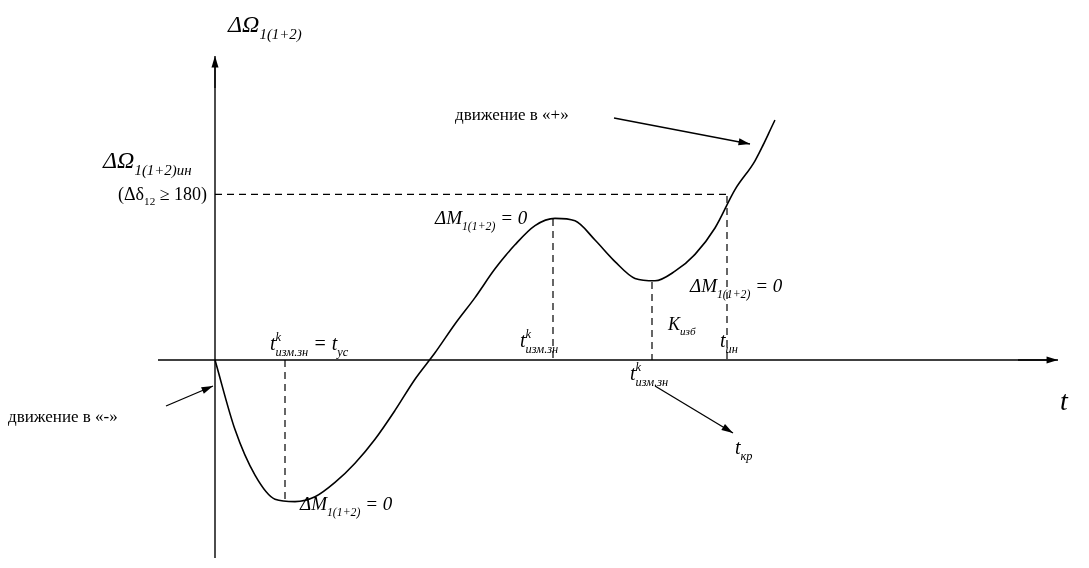  Describe the element at coordinates (512, 114) in the screenshot. I see `annotation: движение в «+»` at that location.